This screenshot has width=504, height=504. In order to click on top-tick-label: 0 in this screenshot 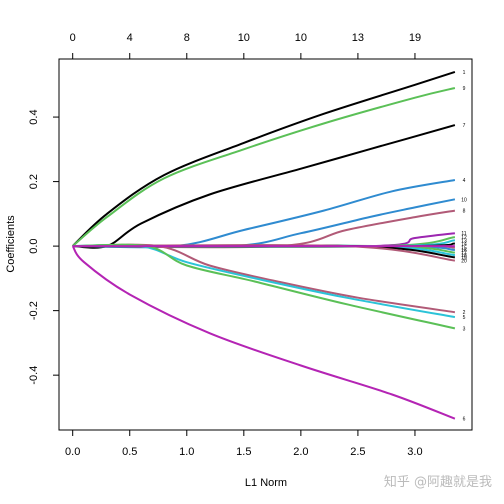, I will do `click(73, 38)`.